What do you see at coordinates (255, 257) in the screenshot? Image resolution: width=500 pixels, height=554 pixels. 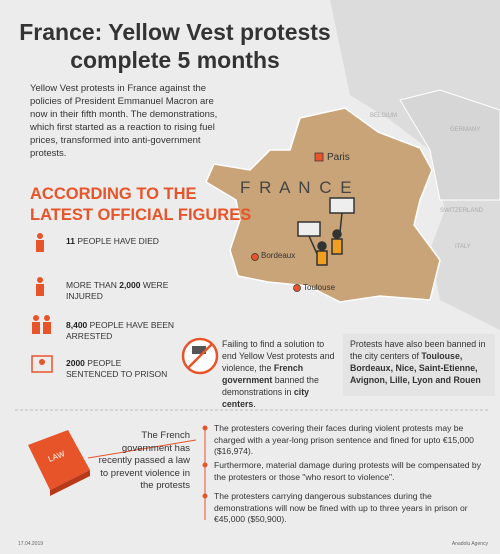 I see `bordeaux-marker` at bounding box center [255, 257].